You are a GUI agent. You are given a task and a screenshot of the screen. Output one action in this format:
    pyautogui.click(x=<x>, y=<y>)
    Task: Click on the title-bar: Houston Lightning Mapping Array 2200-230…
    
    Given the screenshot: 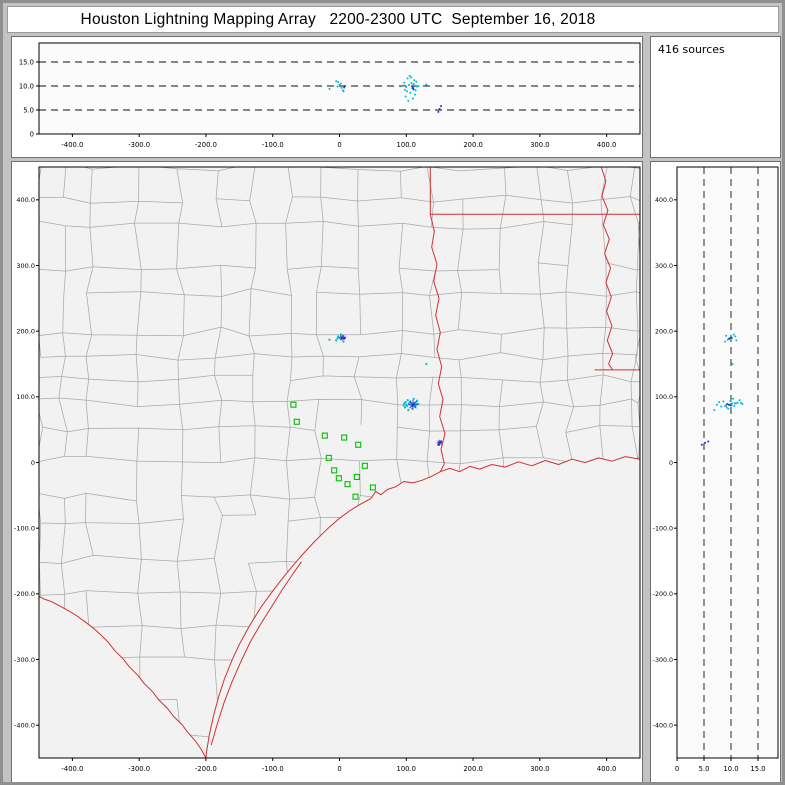 What is the action you would take?
    pyautogui.click(x=393, y=19)
    